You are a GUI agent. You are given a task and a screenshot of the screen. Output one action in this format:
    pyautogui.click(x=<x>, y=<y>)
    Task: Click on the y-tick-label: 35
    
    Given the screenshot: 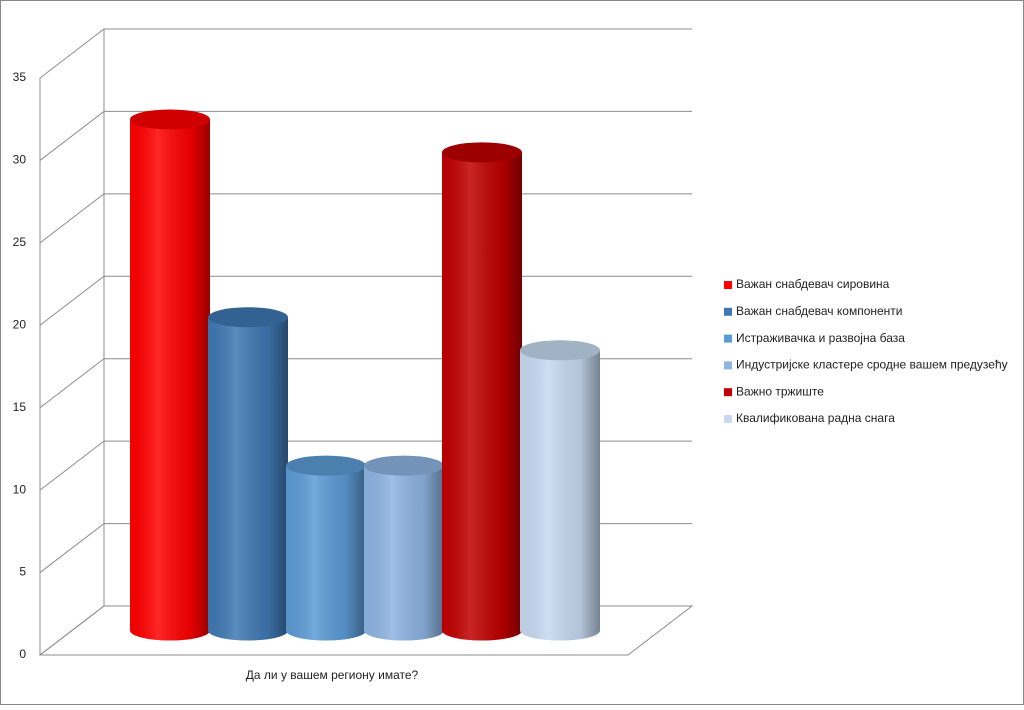 What is the action you would take?
    pyautogui.click(x=20, y=77)
    